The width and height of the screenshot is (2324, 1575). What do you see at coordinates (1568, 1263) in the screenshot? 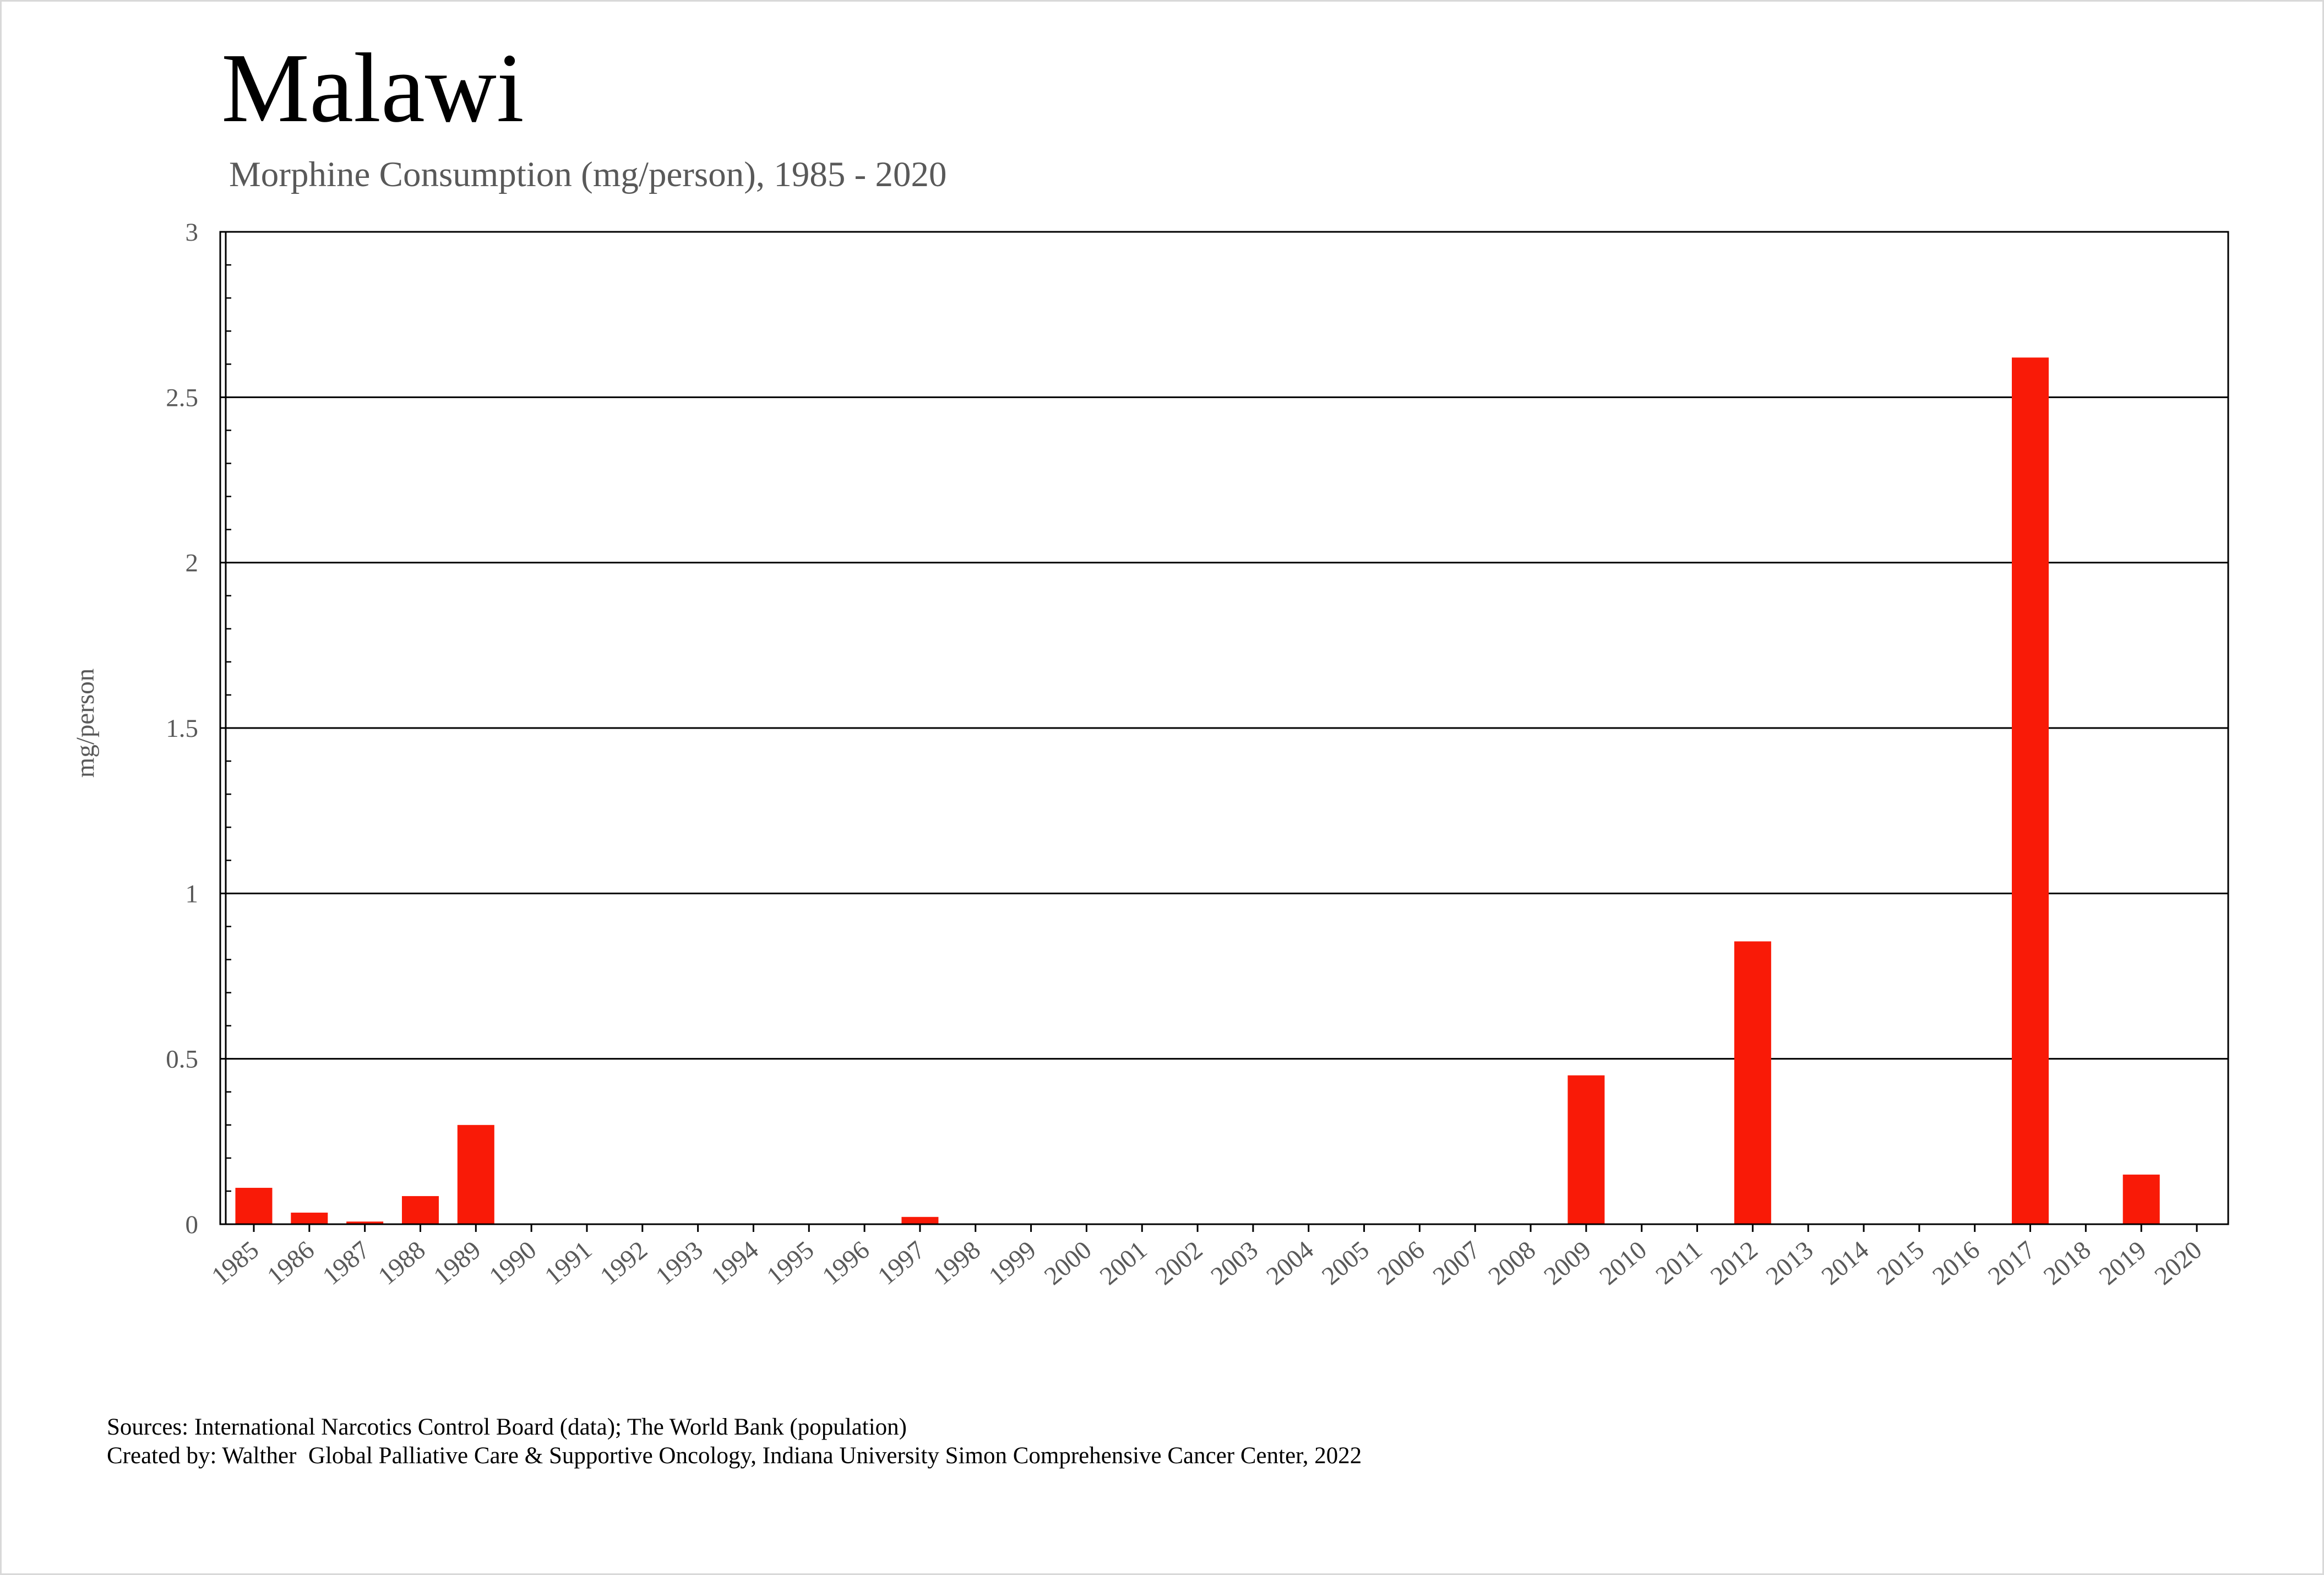
I see `x-tick-label: 2009` at bounding box center [1568, 1263].